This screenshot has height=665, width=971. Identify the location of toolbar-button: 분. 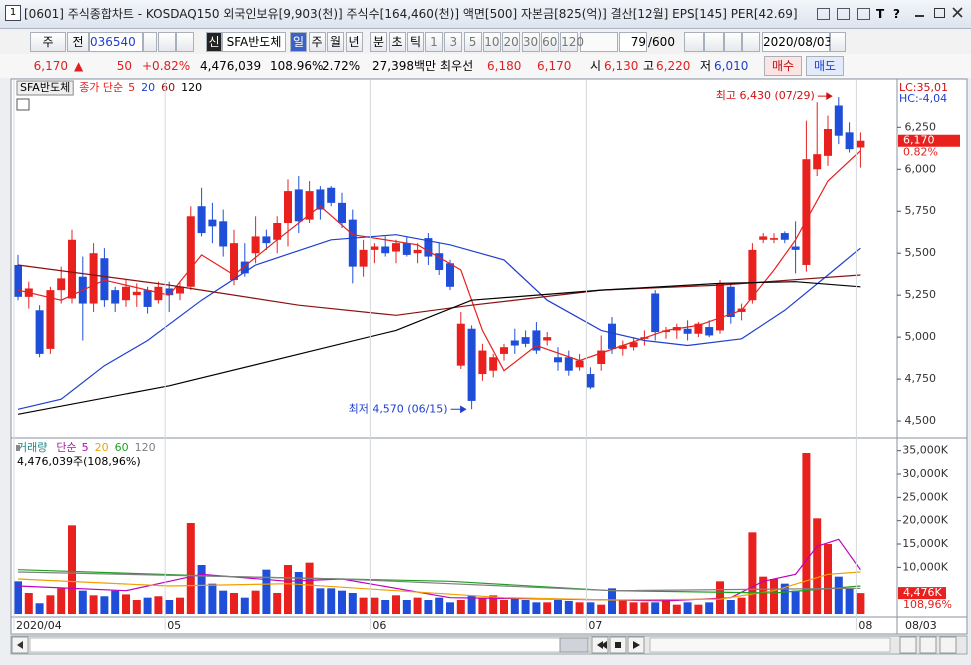
(378, 42).